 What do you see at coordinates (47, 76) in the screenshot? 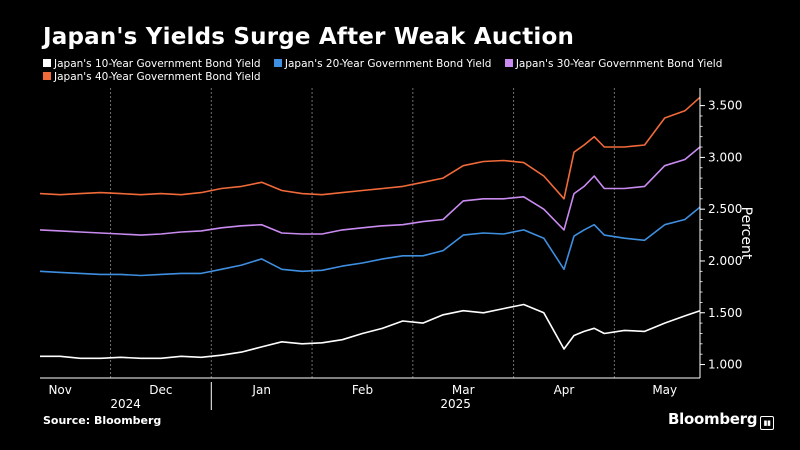
I see `legend-swatch-40y` at bounding box center [47, 76].